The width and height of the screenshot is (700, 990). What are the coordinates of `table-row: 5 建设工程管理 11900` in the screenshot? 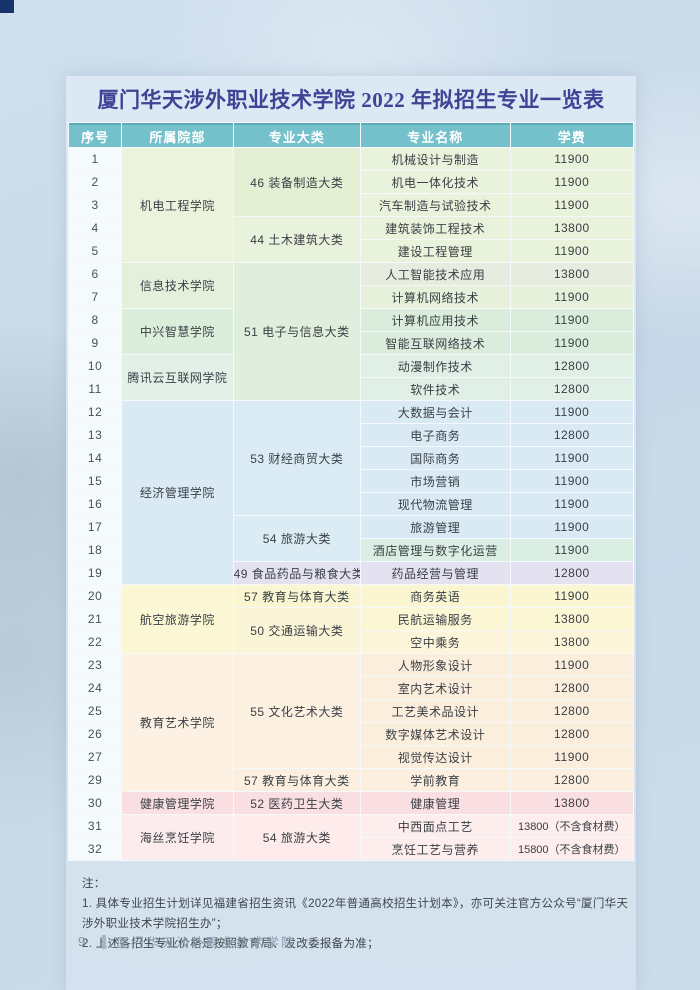 It's located at (351, 251).